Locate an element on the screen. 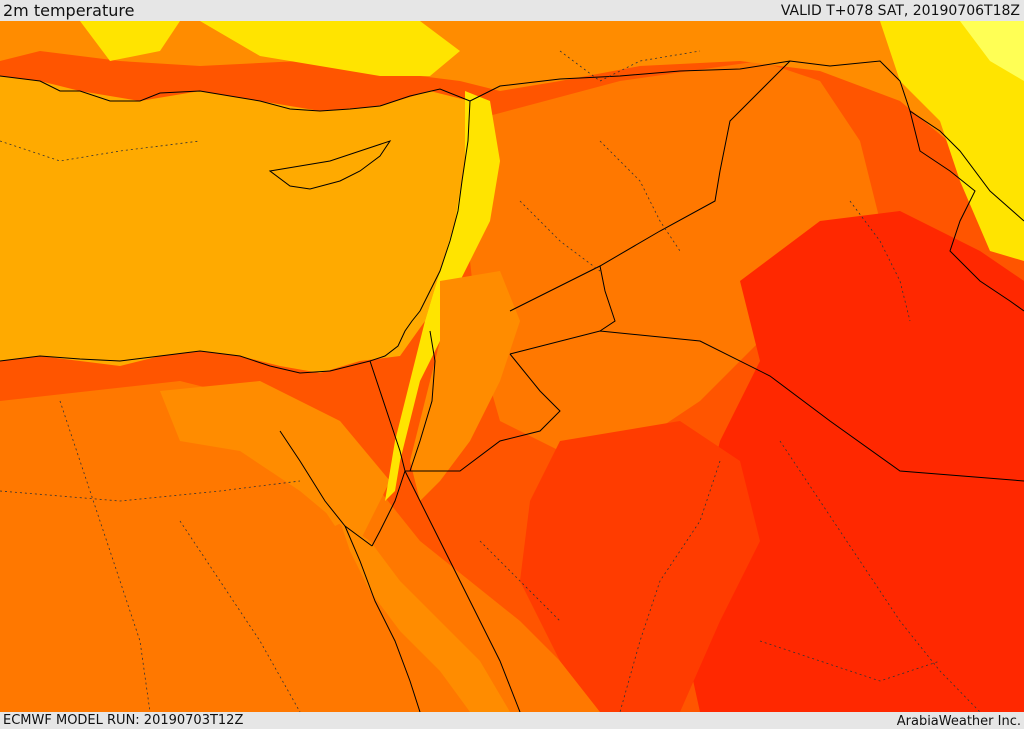  field-jordan-lightorange is located at coordinates (465, 386).